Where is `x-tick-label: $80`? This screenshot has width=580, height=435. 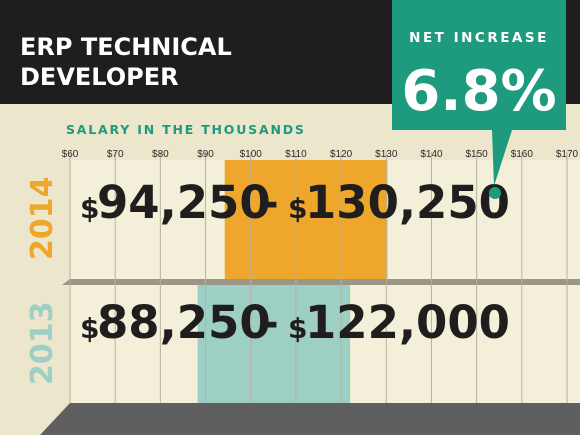
x-tick-label: $80 is located at coordinates (160, 154).